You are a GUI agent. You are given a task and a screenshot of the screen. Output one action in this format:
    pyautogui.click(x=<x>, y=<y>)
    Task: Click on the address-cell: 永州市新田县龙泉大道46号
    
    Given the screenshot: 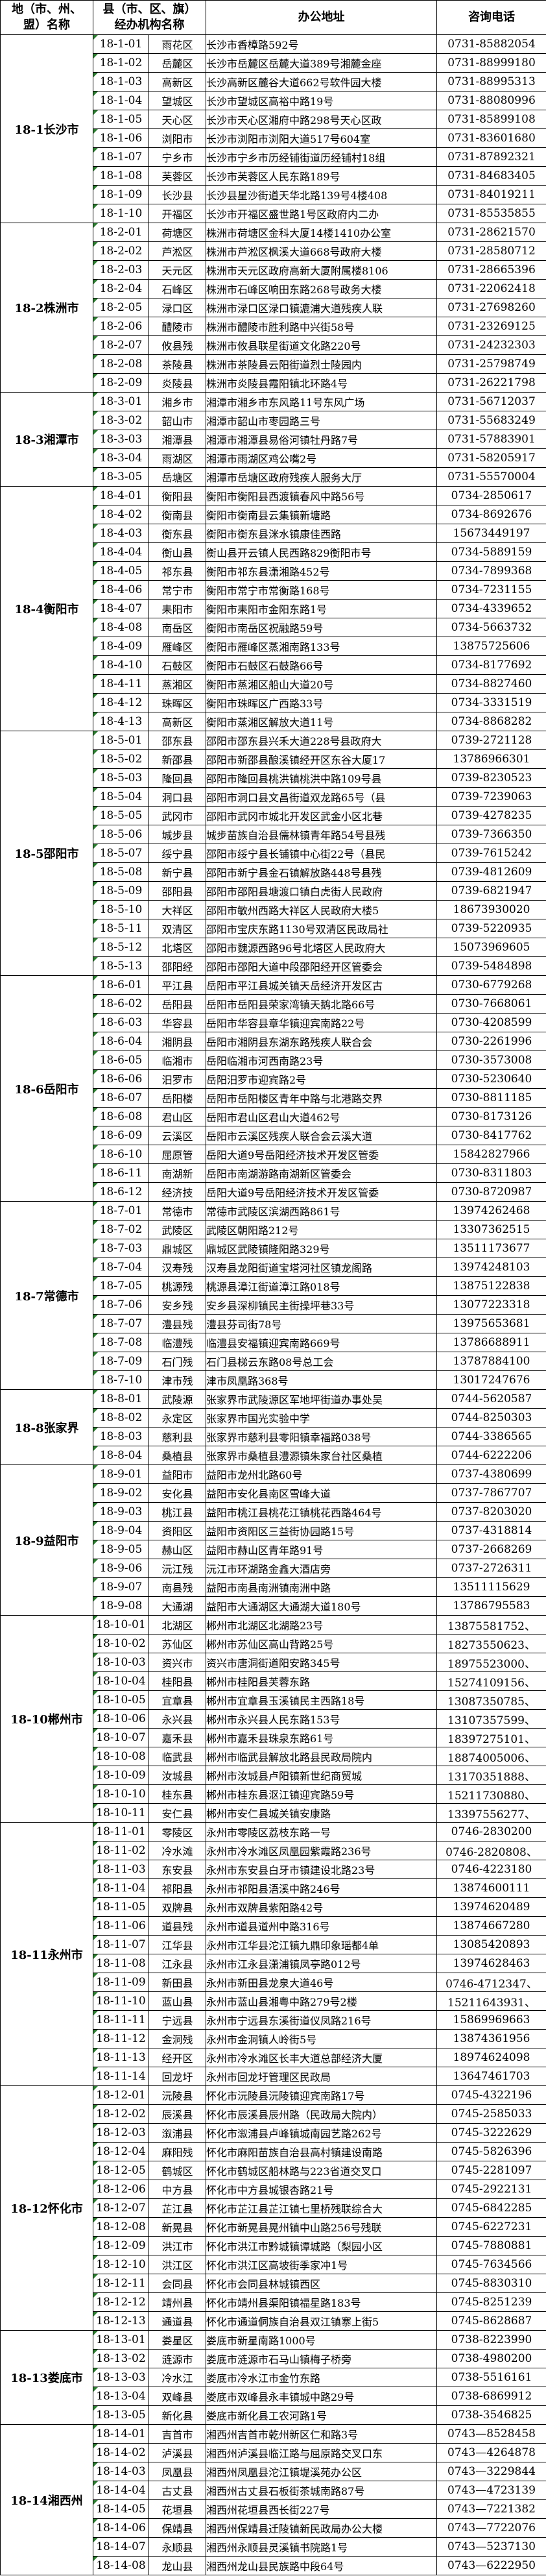 What is the action you would take?
    pyautogui.click(x=321, y=1982)
    